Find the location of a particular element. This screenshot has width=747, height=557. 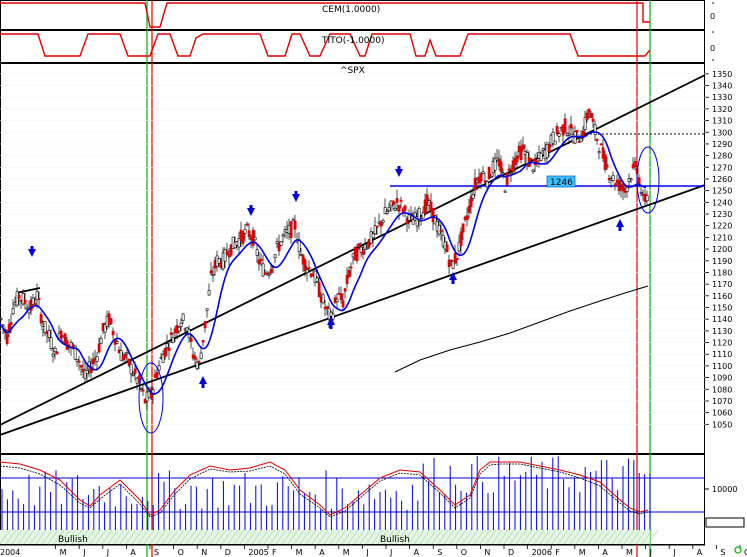

month-label: 2004 is located at coordinates (10, 552).